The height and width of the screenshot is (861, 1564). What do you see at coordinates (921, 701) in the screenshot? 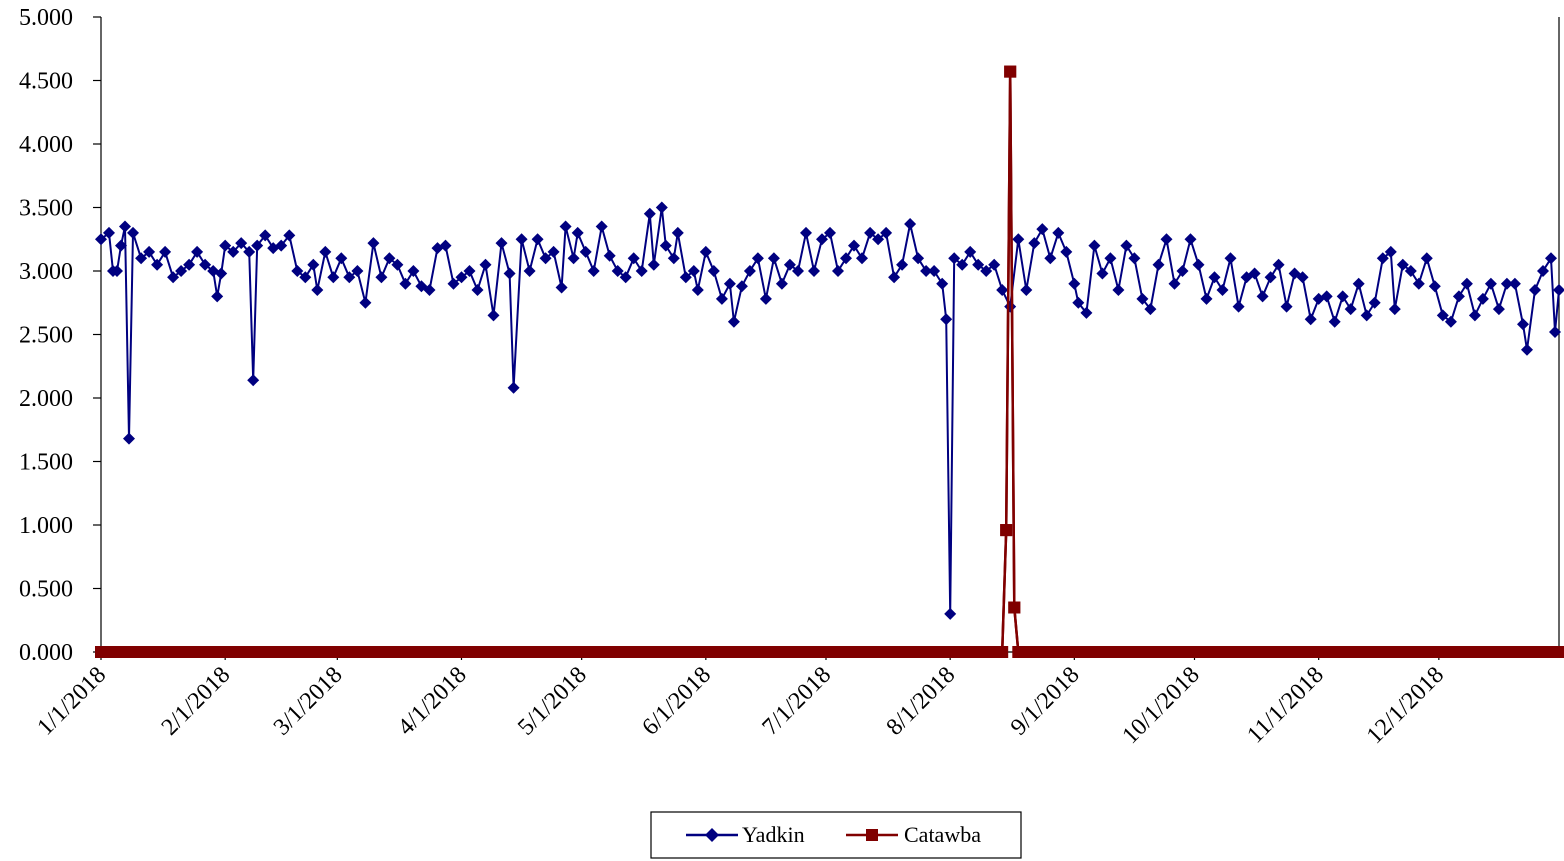
I see `x-tick-label: 8/1/2018` at bounding box center [921, 701].